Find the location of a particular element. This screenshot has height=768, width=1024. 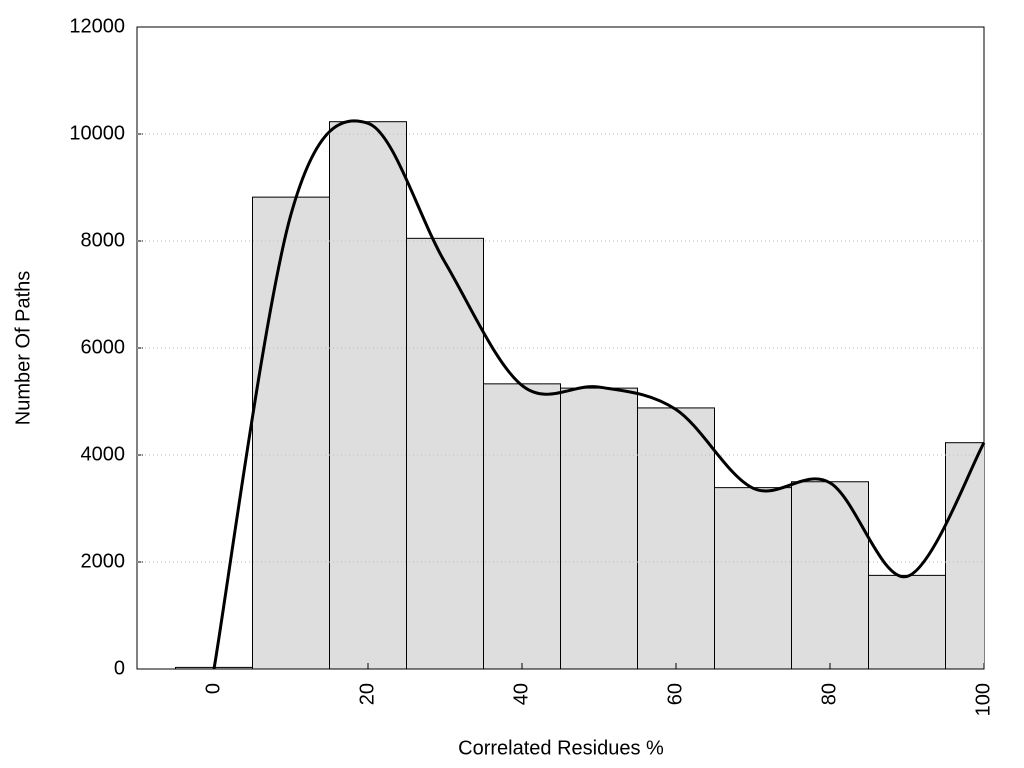

x-tick-label: 80 is located at coordinates (829, 694).